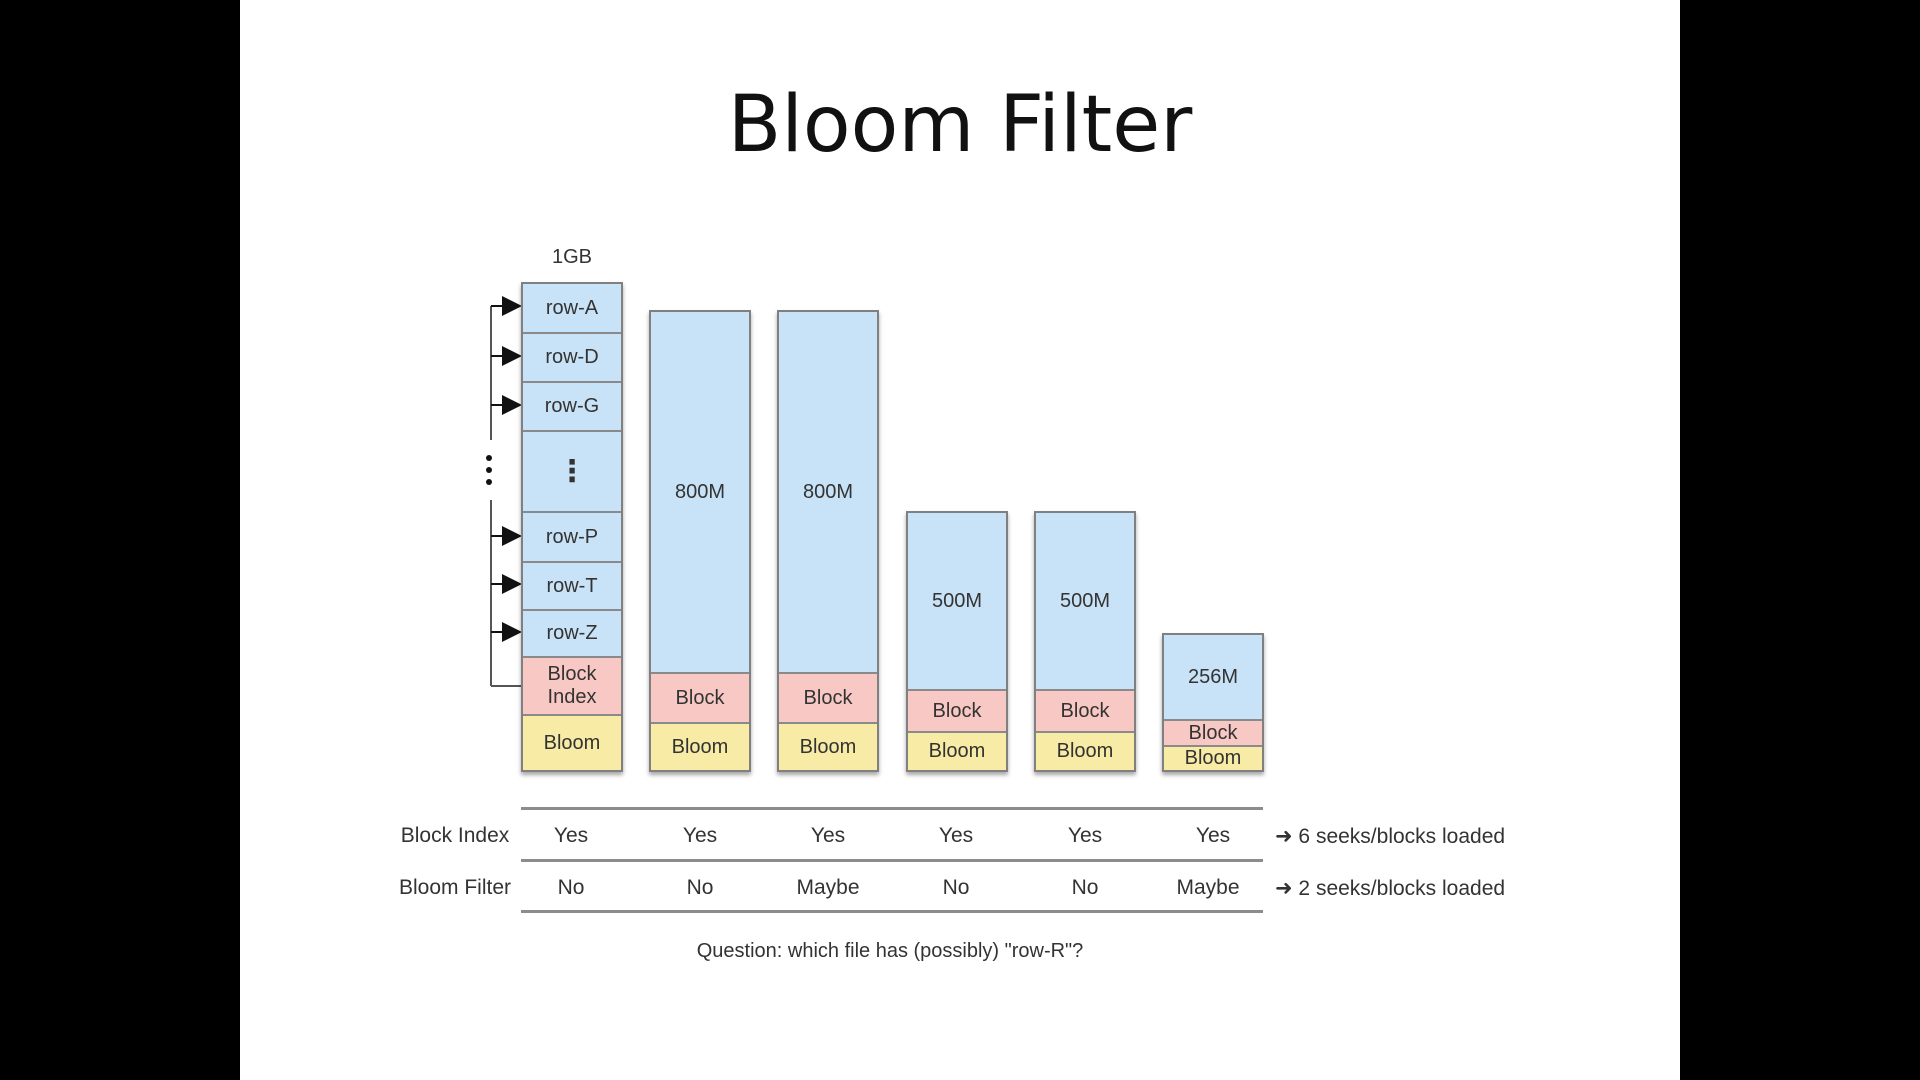 This screenshot has height=1080, width=1920. I want to click on result-block-index: ➜ 6 seeks/blocks loaded, so click(1390, 836).